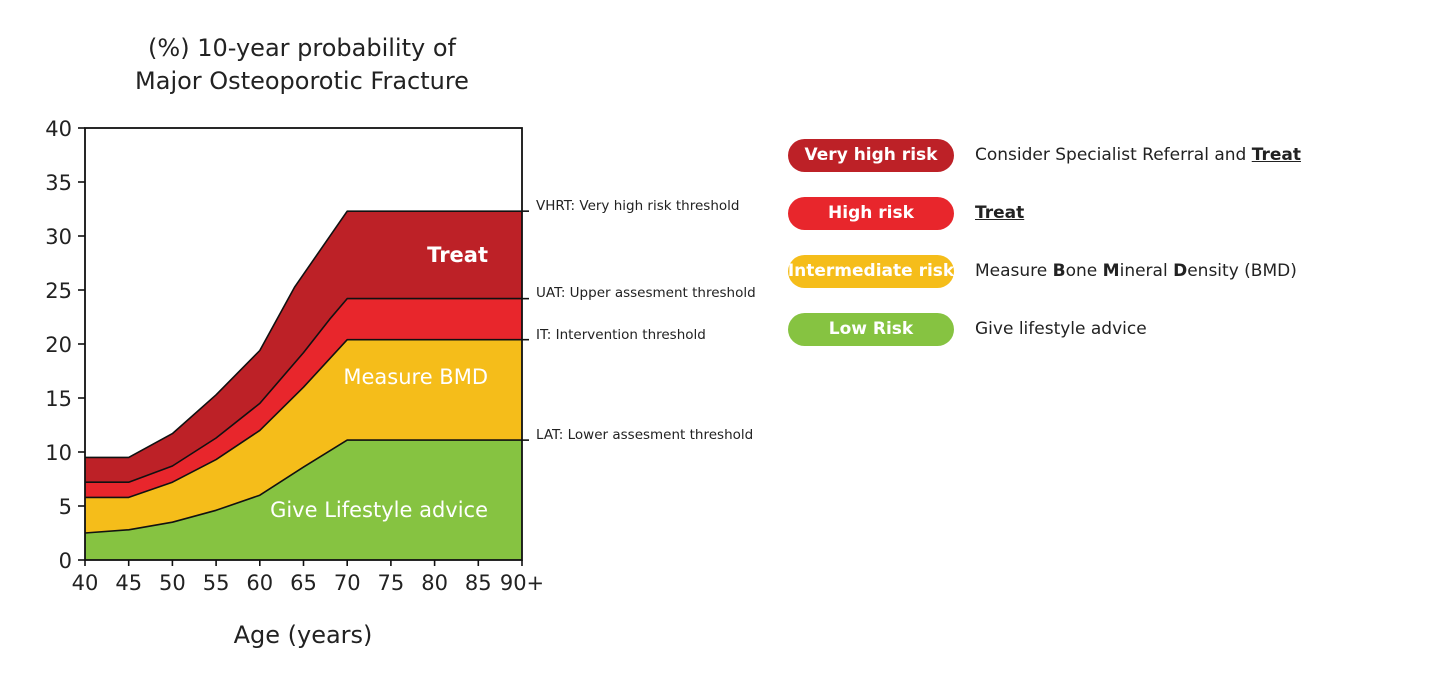 Image resolution: width=1456 pixels, height=696 pixels. What do you see at coordinates (58, 129) in the screenshot?
I see `y-tick-label: 40` at bounding box center [58, 129].